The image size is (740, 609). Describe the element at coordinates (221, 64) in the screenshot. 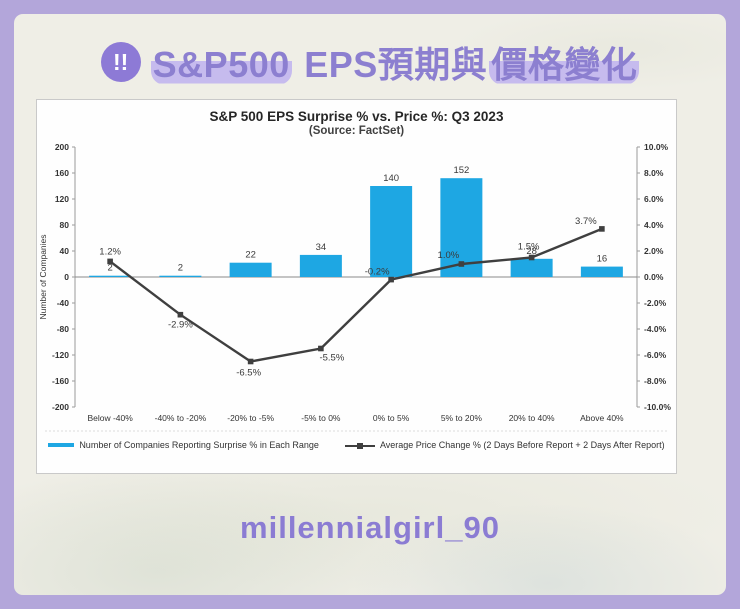

I see `title-part: S&P500` at that location.